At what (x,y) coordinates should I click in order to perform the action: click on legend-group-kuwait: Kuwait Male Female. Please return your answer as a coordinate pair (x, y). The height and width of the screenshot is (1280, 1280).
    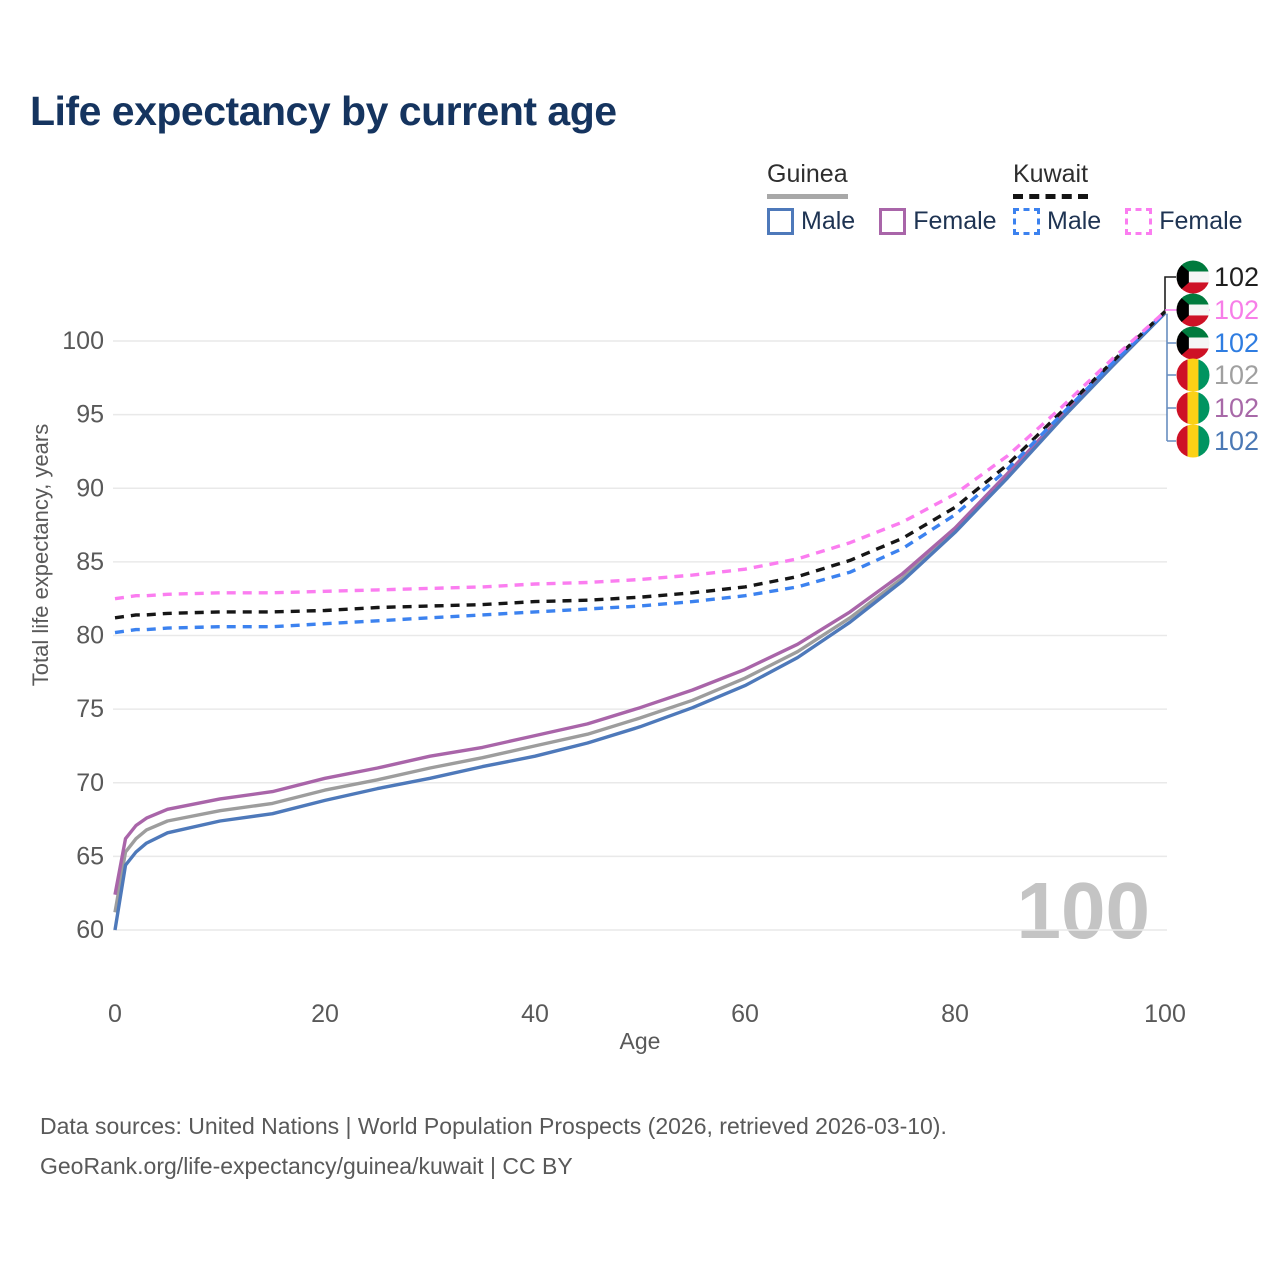
    Looking at the image, I should click on (1140, 198).